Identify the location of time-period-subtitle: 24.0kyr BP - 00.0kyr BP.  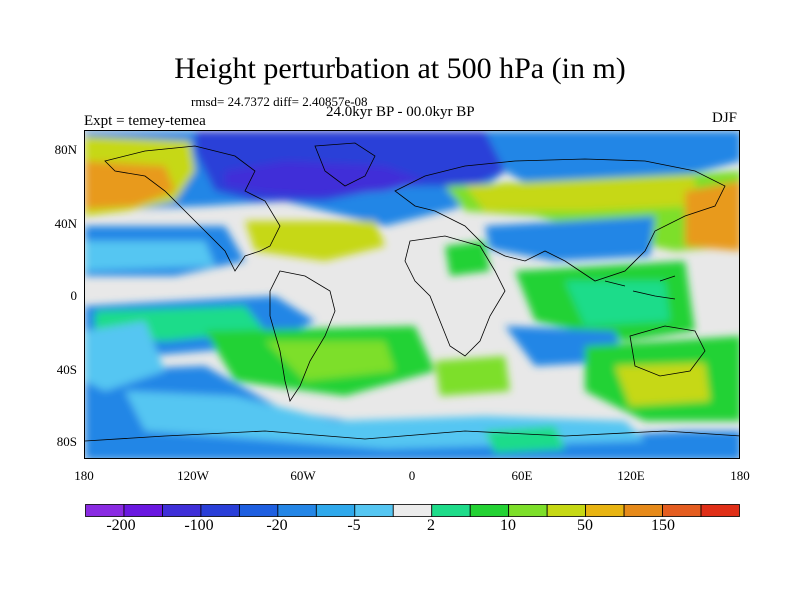
(400, 112).